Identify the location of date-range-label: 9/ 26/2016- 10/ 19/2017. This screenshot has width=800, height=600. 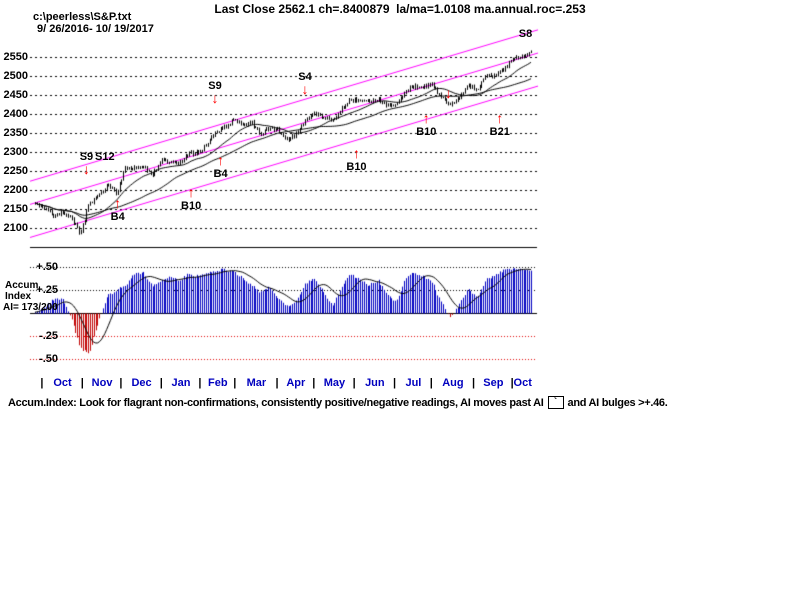
(95, 29).